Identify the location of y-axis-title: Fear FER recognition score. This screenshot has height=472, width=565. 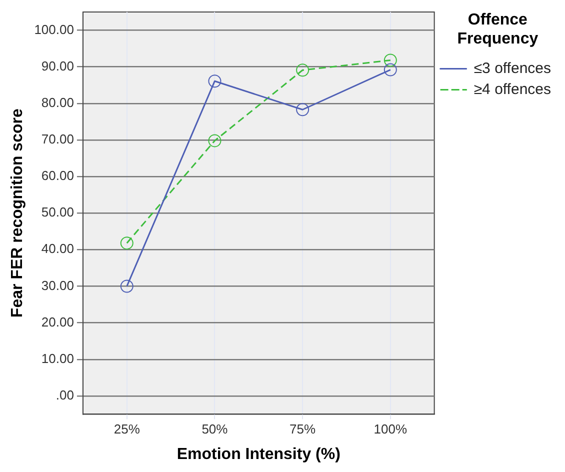
(17, 213).